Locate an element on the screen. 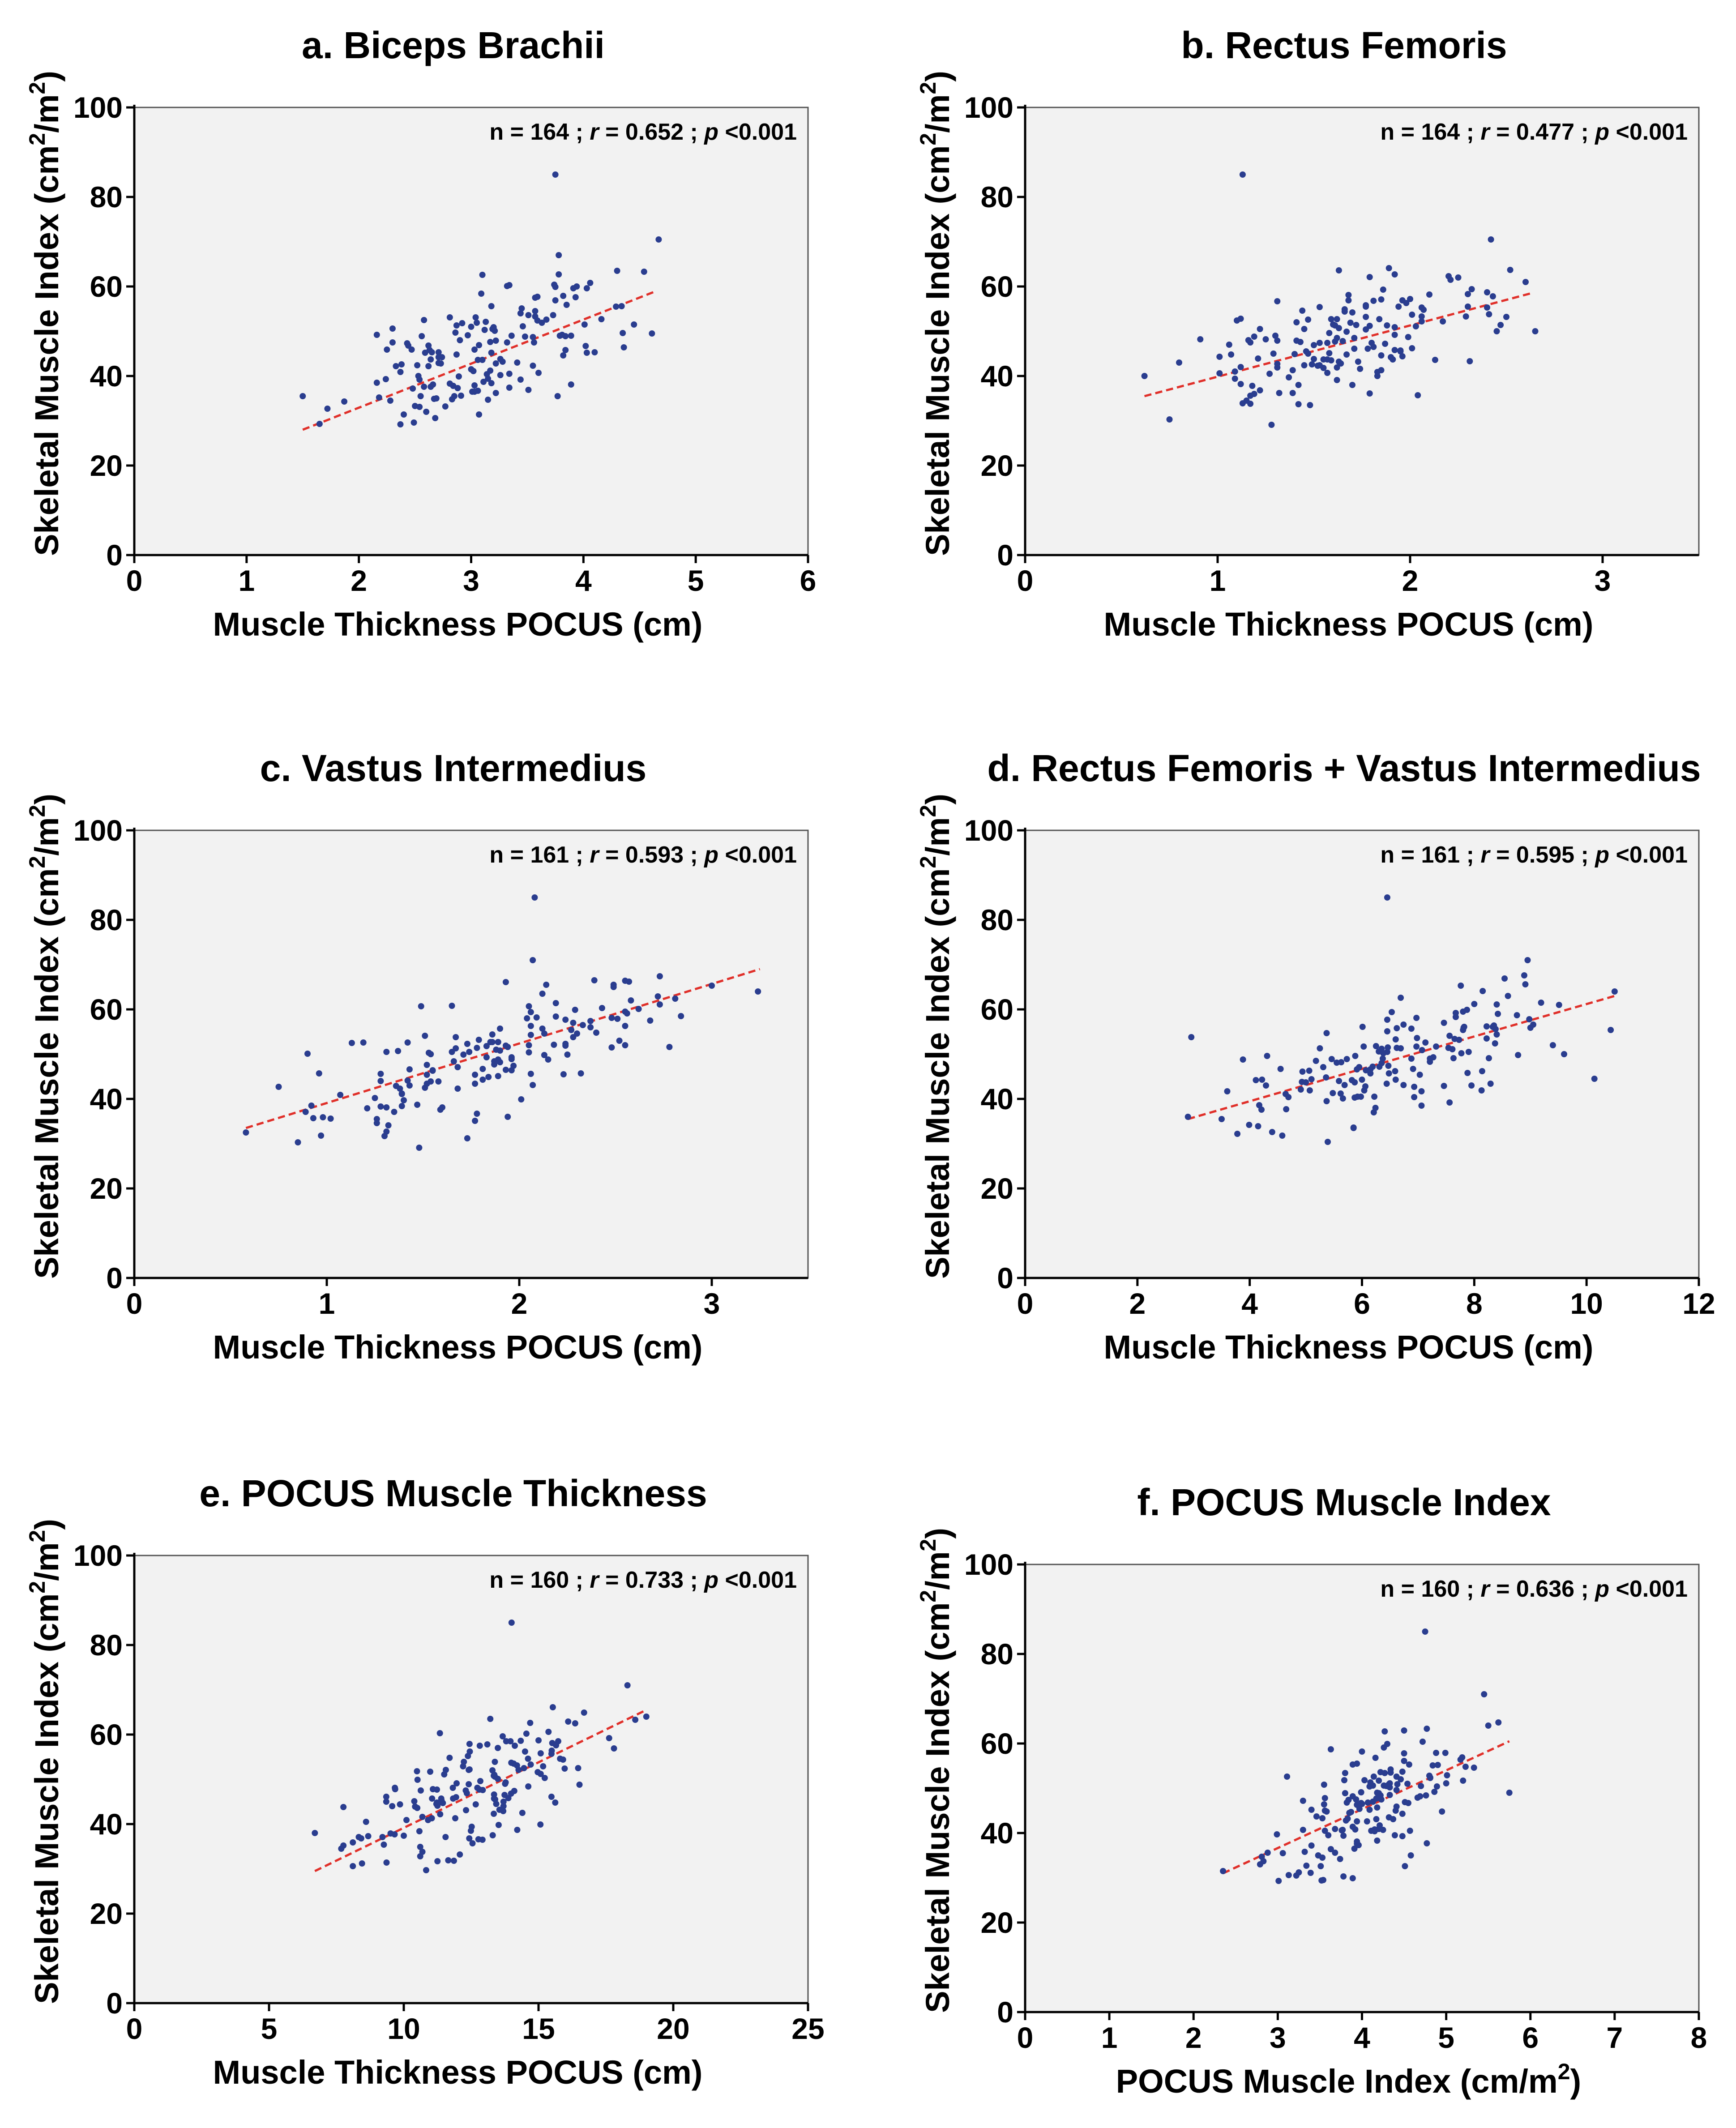 Image resolution: width=1736 pixels, height=2128 pixels. x-tick-label: 2 is located at coordinates (1137, 1303).